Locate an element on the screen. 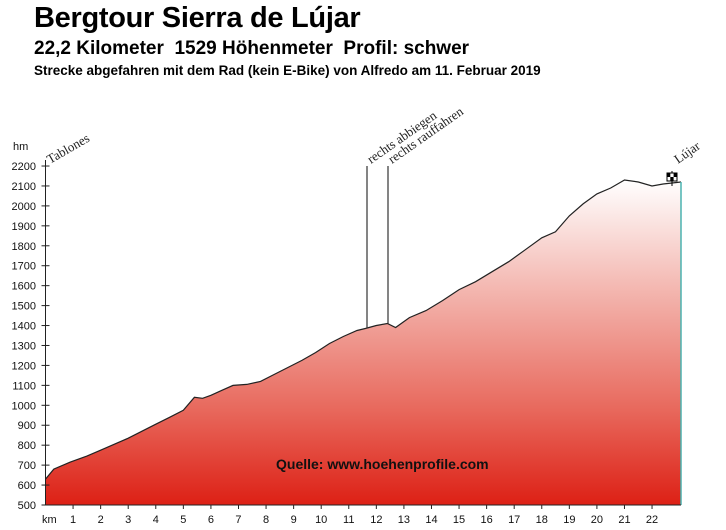  y-axis-unit: hm is located at coordinates (20, 147).